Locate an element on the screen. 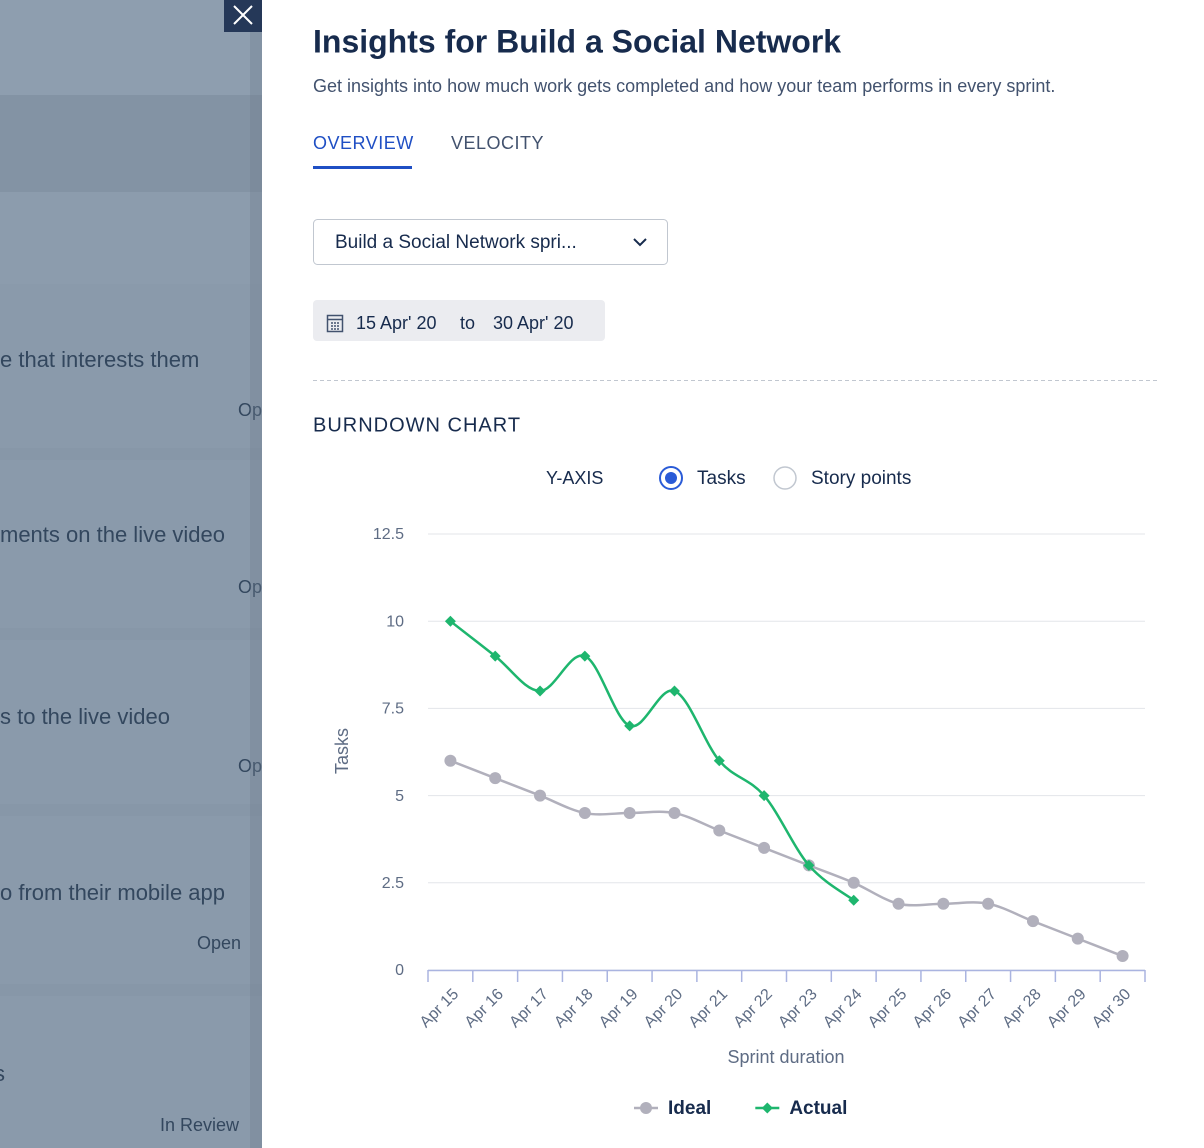 The height and width of the screenshot is (1148, 1204). x-axis-title: Sprint duration is located at coordinates (785, 1057).